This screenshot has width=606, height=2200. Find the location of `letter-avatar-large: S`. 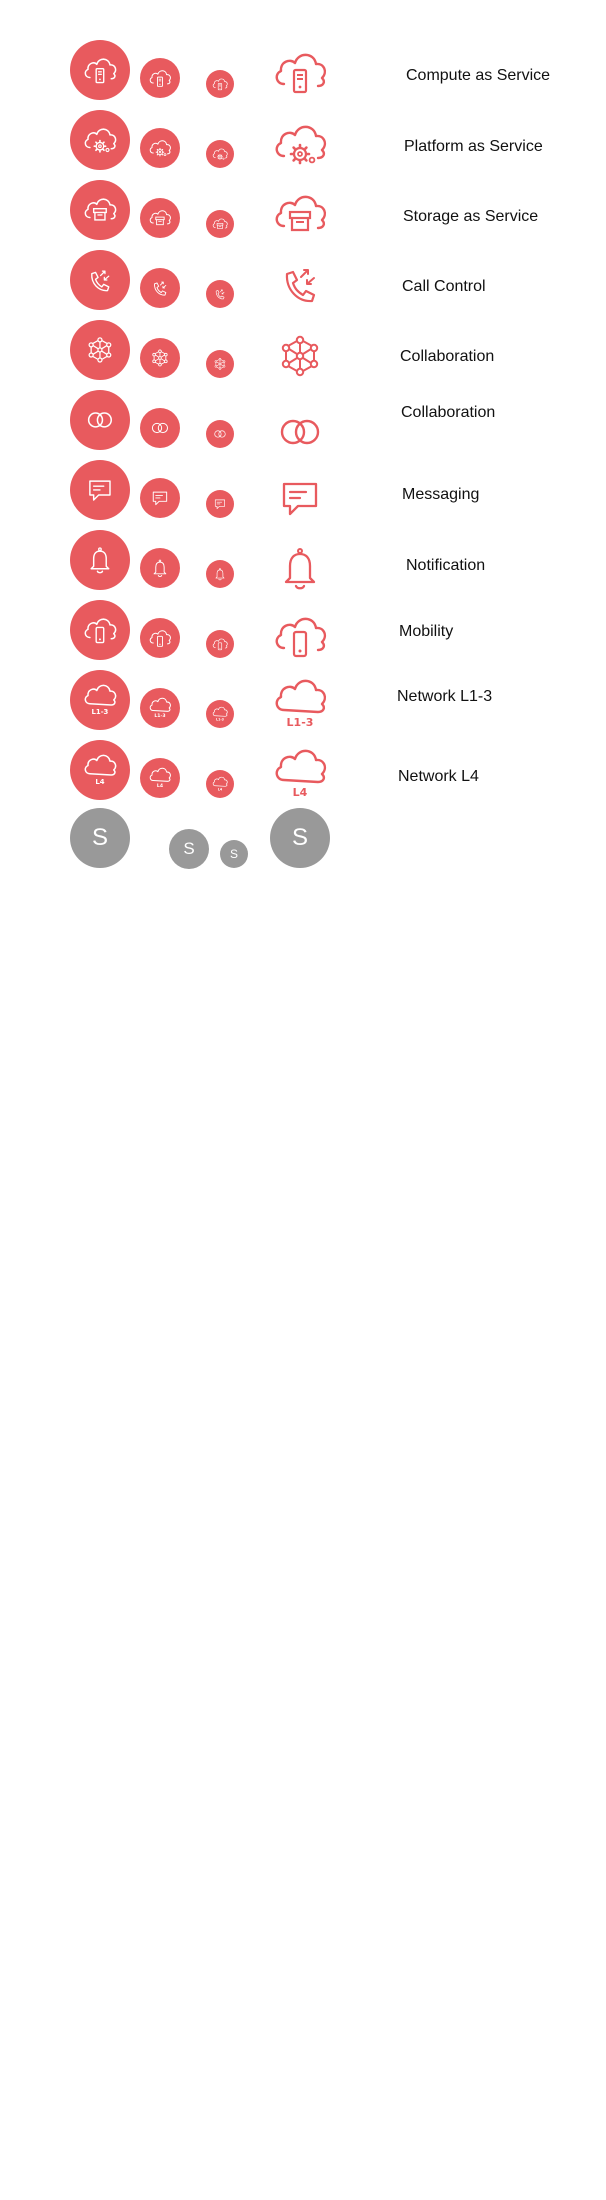

letter-avatar-large: S is located at coordinates (100, 838).